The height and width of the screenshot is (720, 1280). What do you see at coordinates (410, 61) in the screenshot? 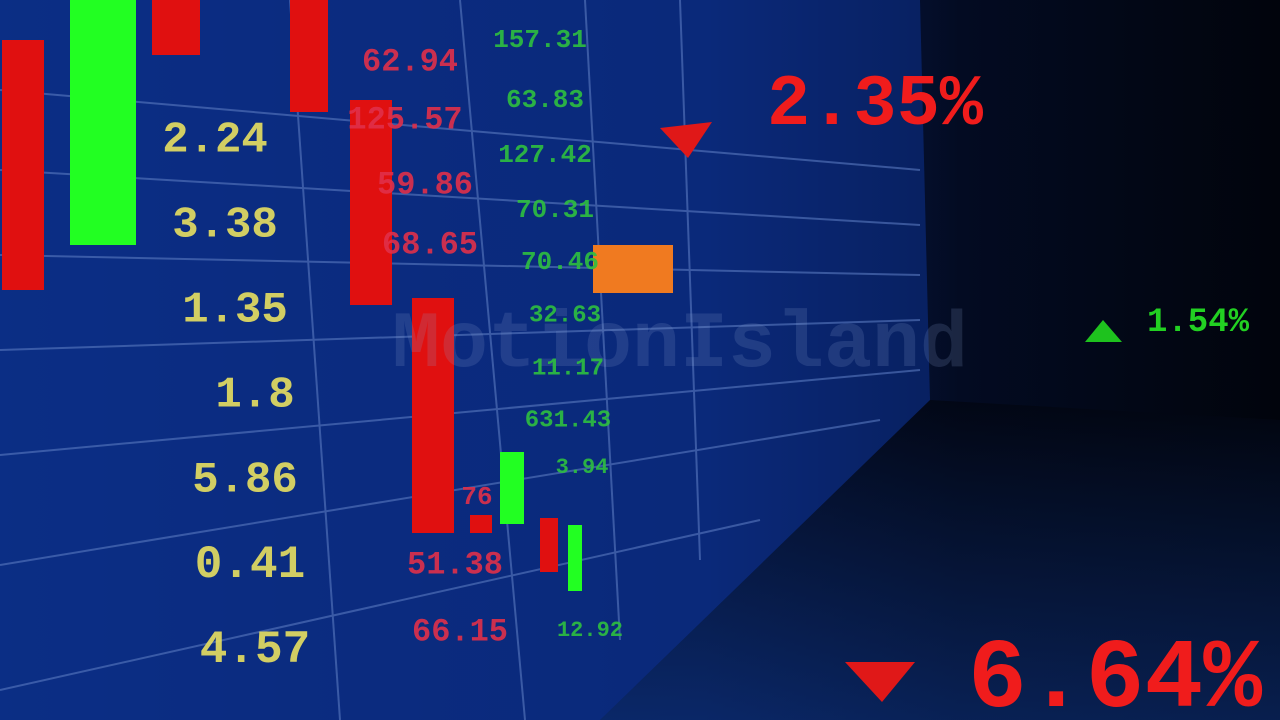
I see `ticker-value: 62.94` at bounding box center [410, 61].